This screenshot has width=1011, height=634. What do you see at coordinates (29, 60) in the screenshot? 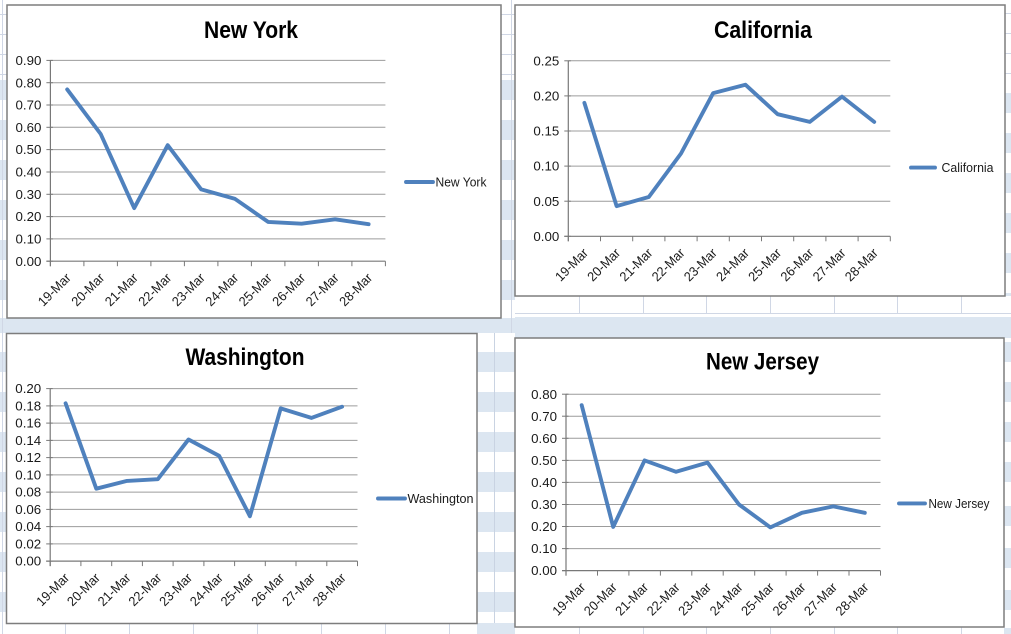
I see `svg-text: 0.90` at bounding box center [29, 60].